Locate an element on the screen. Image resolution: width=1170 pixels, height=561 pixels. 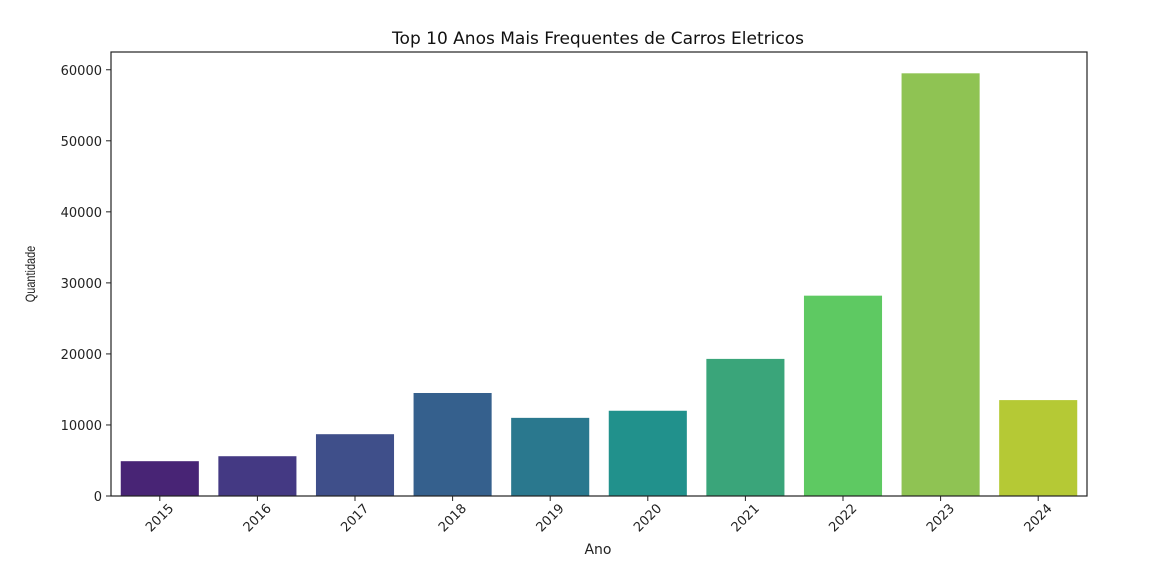
y-tick-label: 10000 is located at coordinates (81, 426).